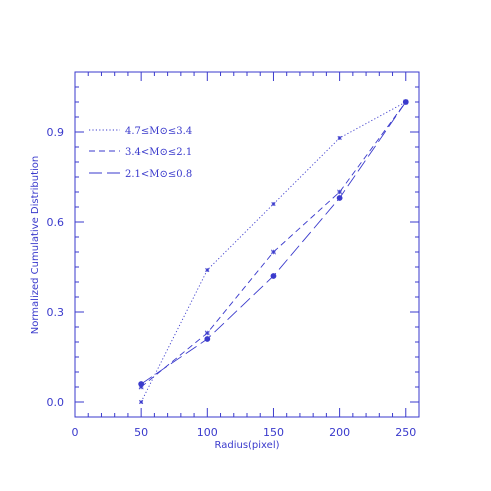 This screenshot has width=491, height=491. What do you see at coordinates (35, 245) in the screenshot?
I see `y-axis-label: Normalized Cumulative Distribution` at bounding box center [35, 245].